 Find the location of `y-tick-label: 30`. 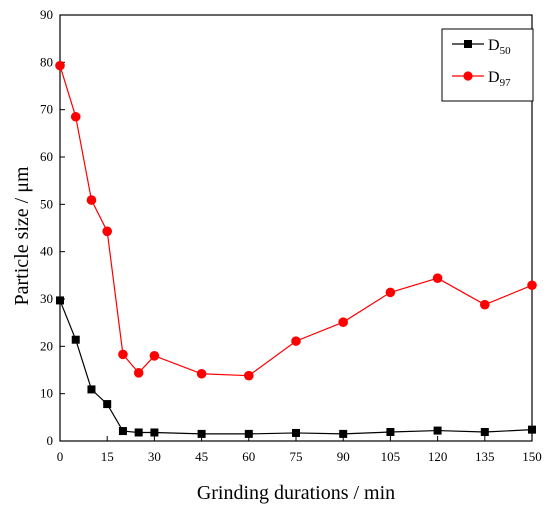

y-tick-label: 30 is located at coordinates (46, 298).